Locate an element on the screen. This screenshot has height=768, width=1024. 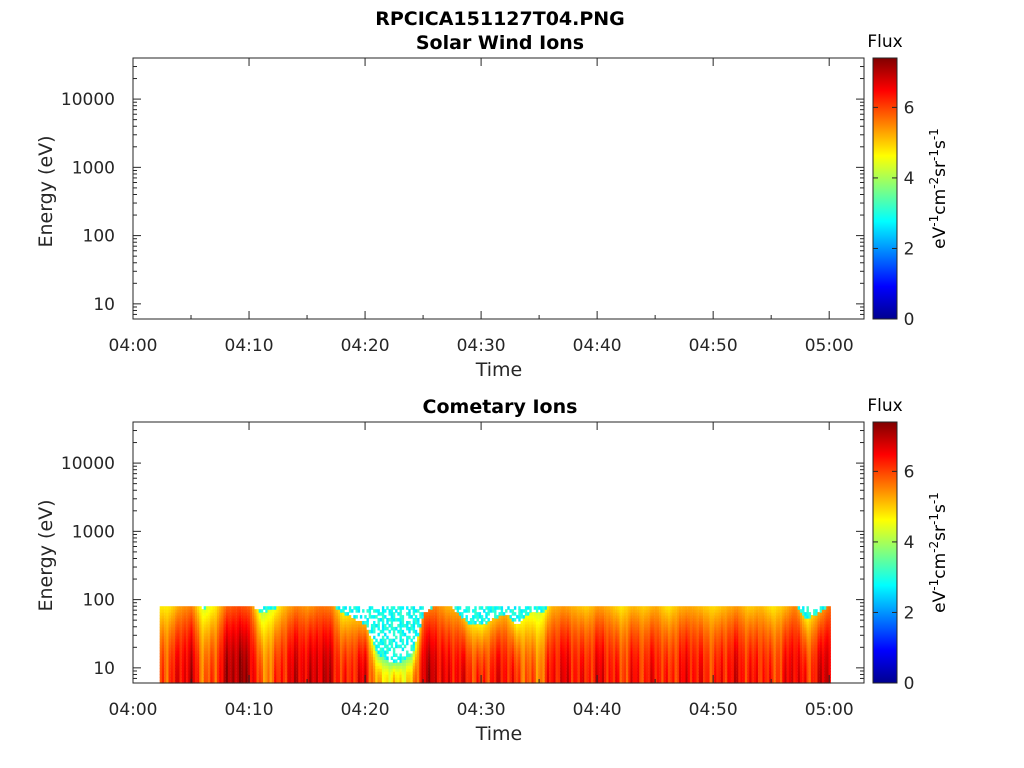
y-tick-label: 10000 is located at coordinates (88, 100).